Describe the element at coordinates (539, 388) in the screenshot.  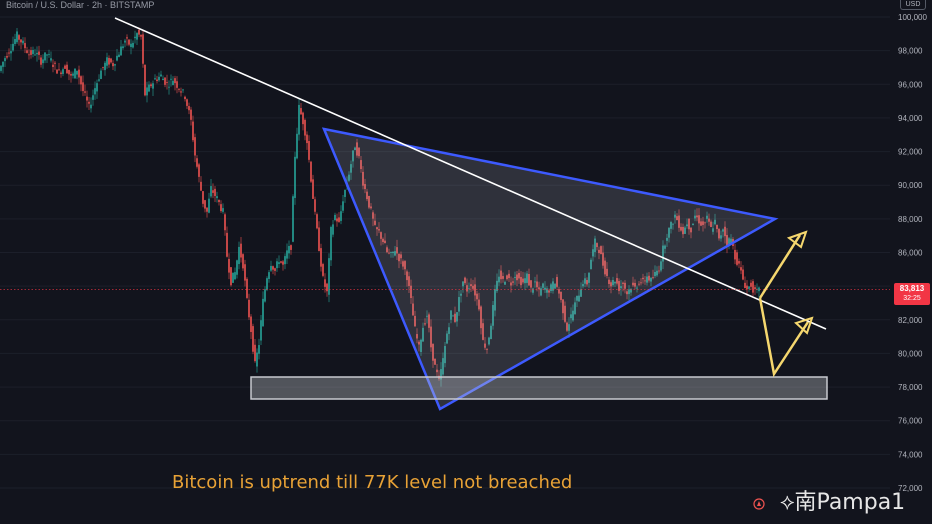
I see `support-zone-77k` at that location.